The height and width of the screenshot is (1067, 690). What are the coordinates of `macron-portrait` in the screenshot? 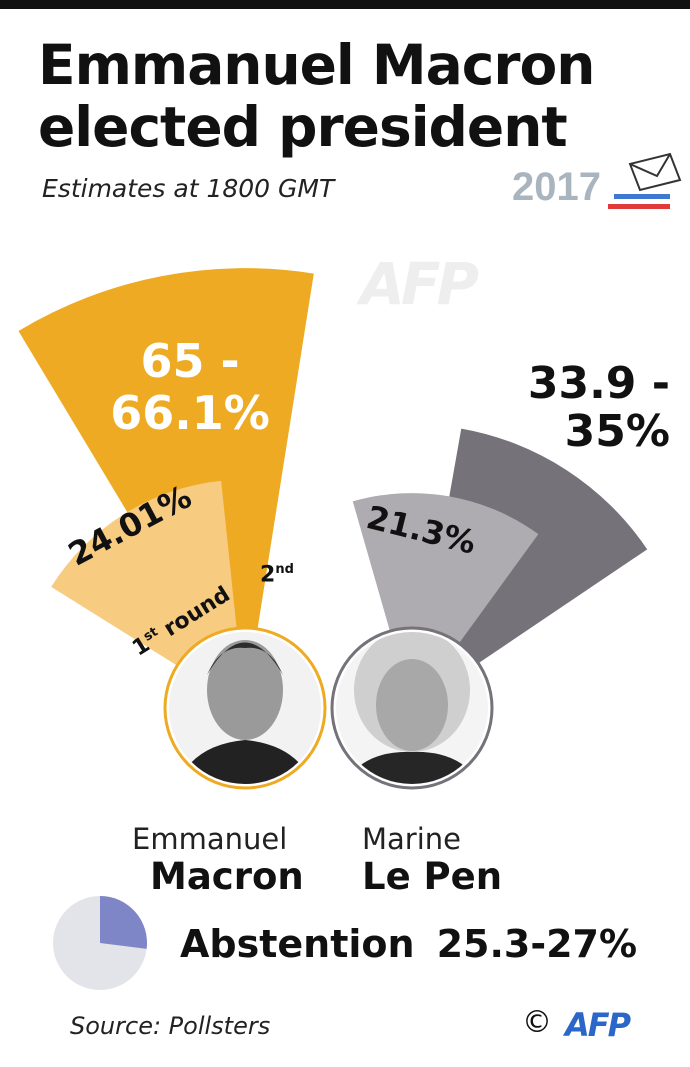 It's located at (245, 708).